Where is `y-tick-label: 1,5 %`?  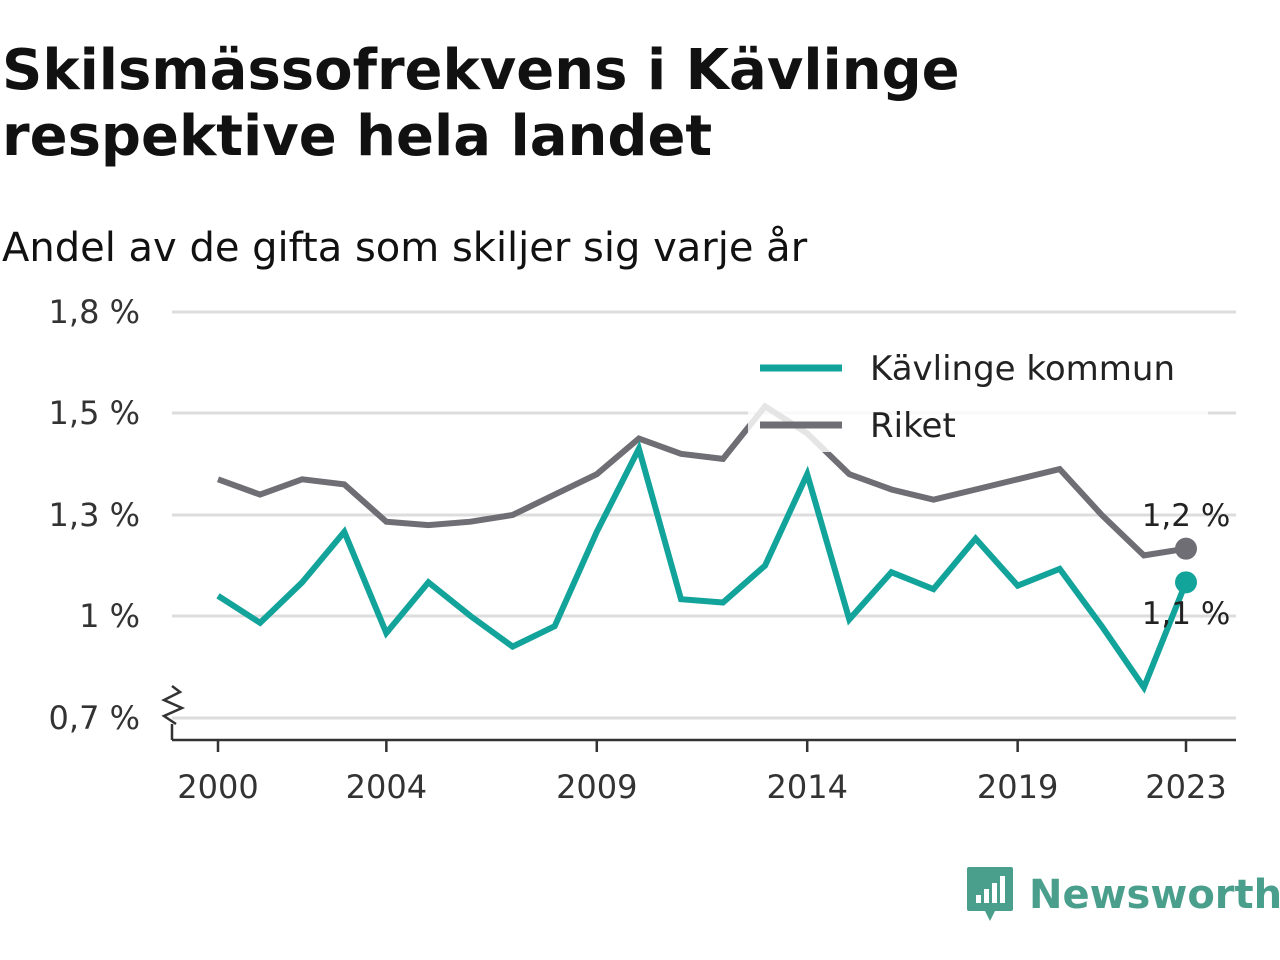 y-tick-label: 1,5 % is located at coordinates (94, 413).